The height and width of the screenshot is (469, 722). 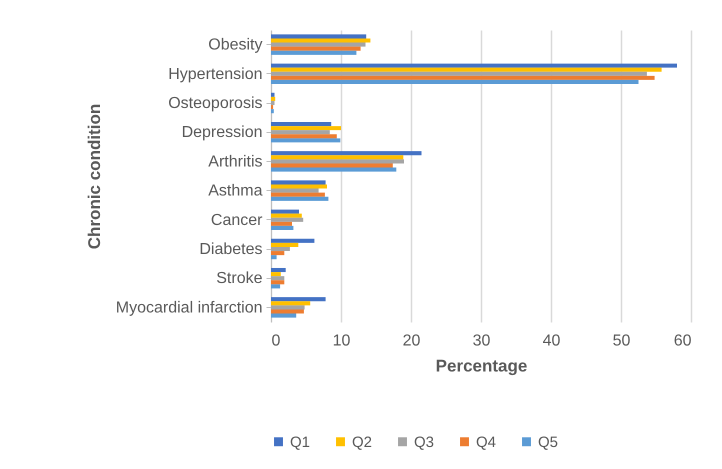 I want to click on x-tick-label: 10, so click(x=341, y=341).